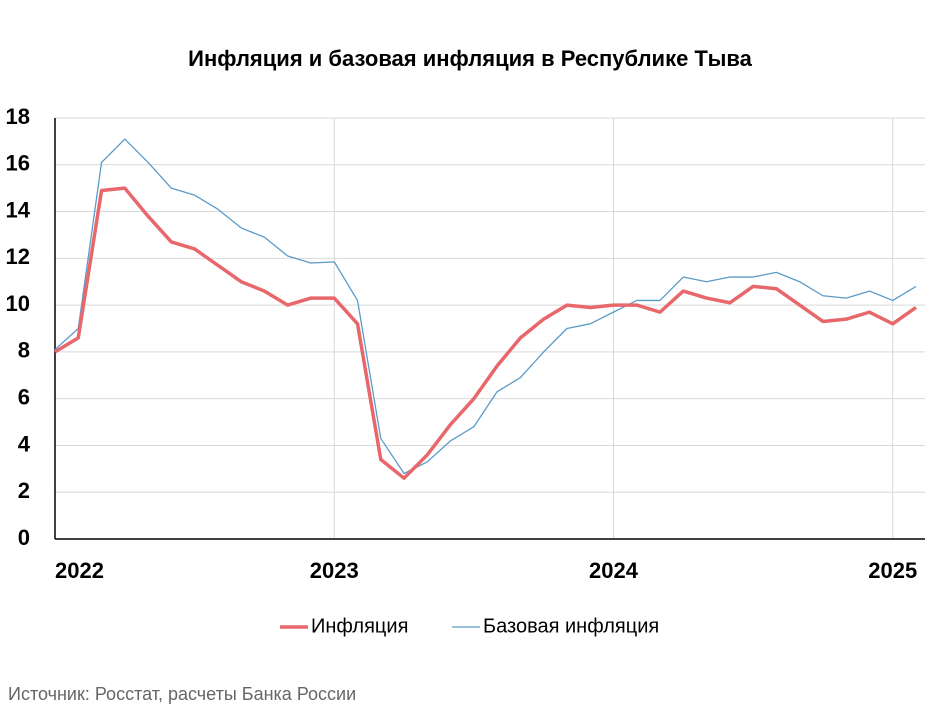 The height and width of the screenshot is (712, 950). I want to click on y-tick-label: 16, so click(18, 163).